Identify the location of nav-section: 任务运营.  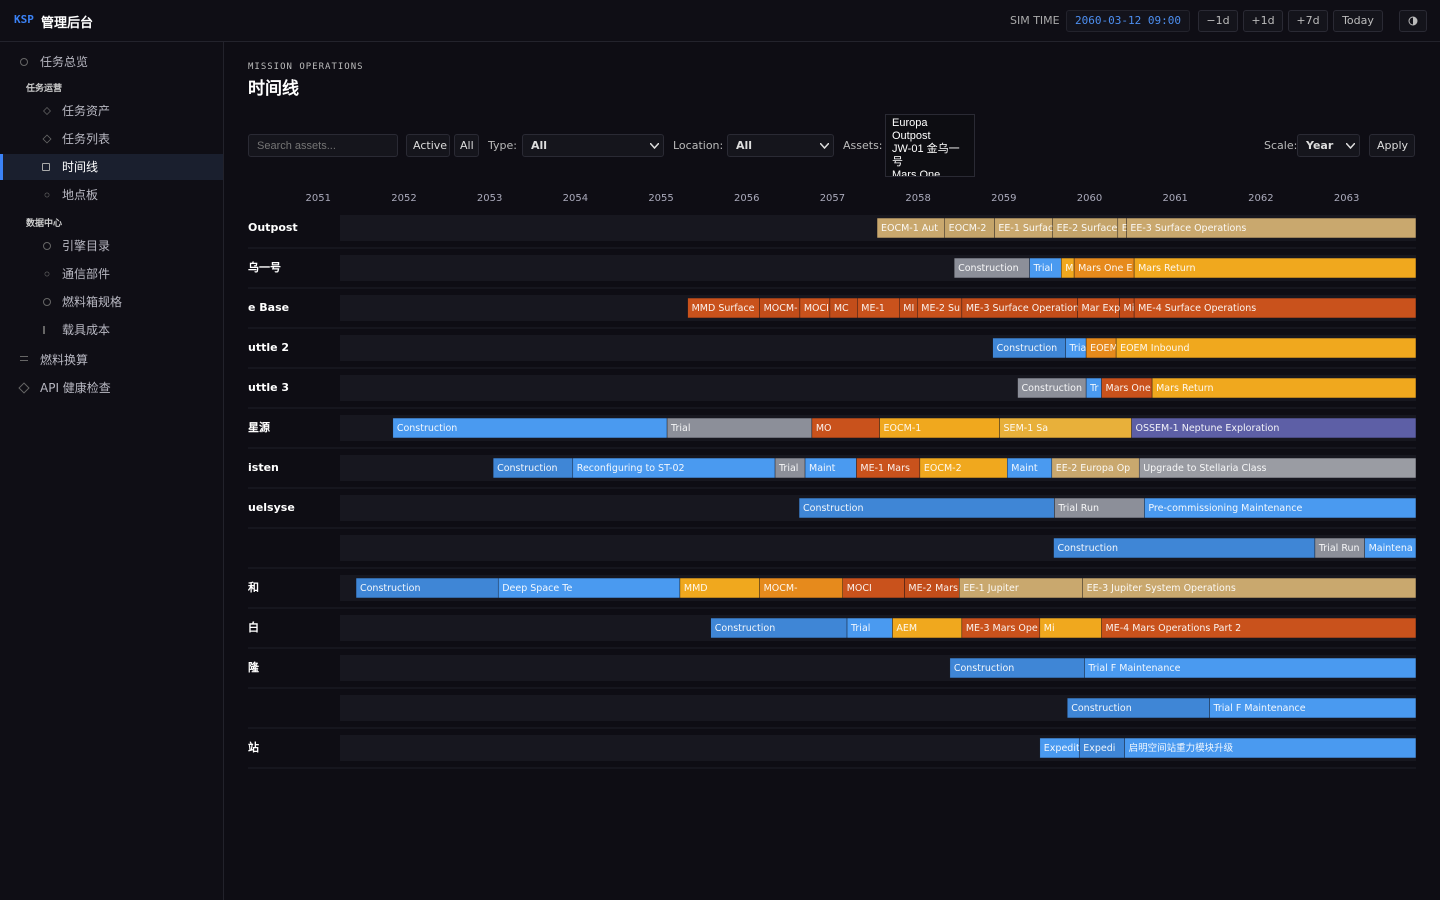
(111, 89).